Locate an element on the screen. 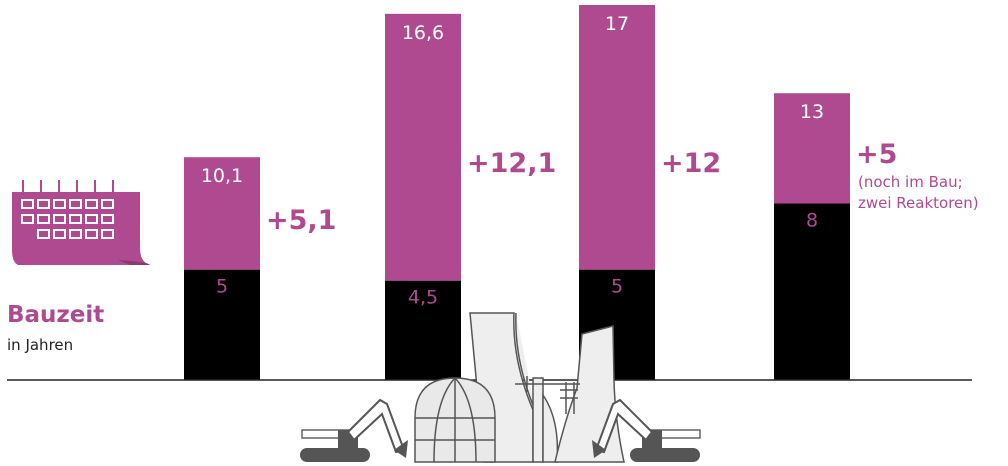 The image size is (1008, 466). value-label-planned-1: 5 is located at coordinates (222, 287).